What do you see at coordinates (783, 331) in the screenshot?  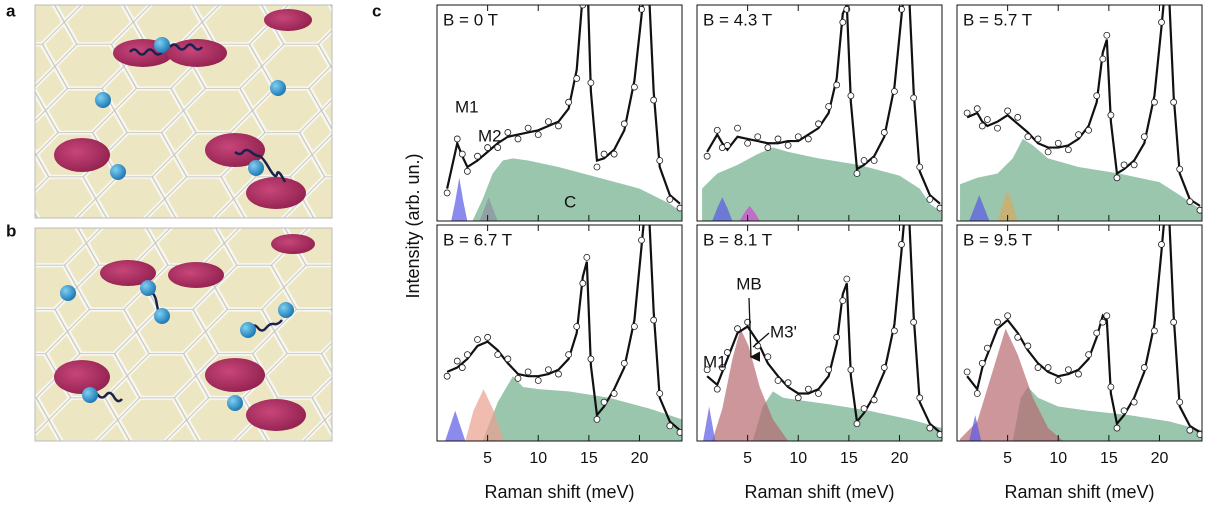 I see `annotation: M3'` at bounding box center [783, 331].